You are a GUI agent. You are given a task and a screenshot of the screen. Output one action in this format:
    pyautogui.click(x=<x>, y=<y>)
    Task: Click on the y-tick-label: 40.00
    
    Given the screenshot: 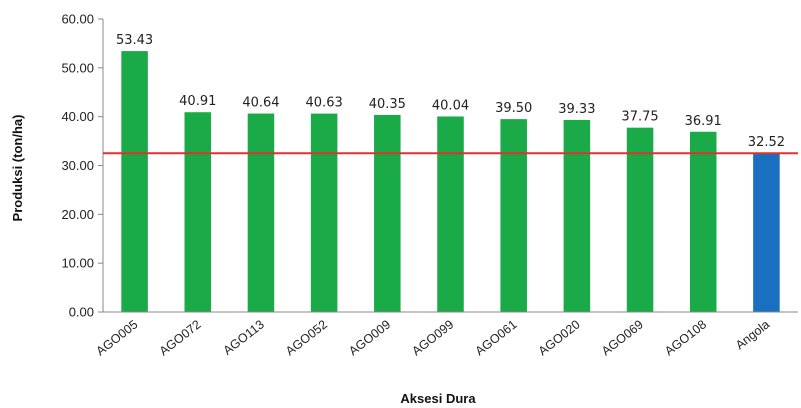 What is the action you would take?
    pyautogui.click(x=77, y=116)
    